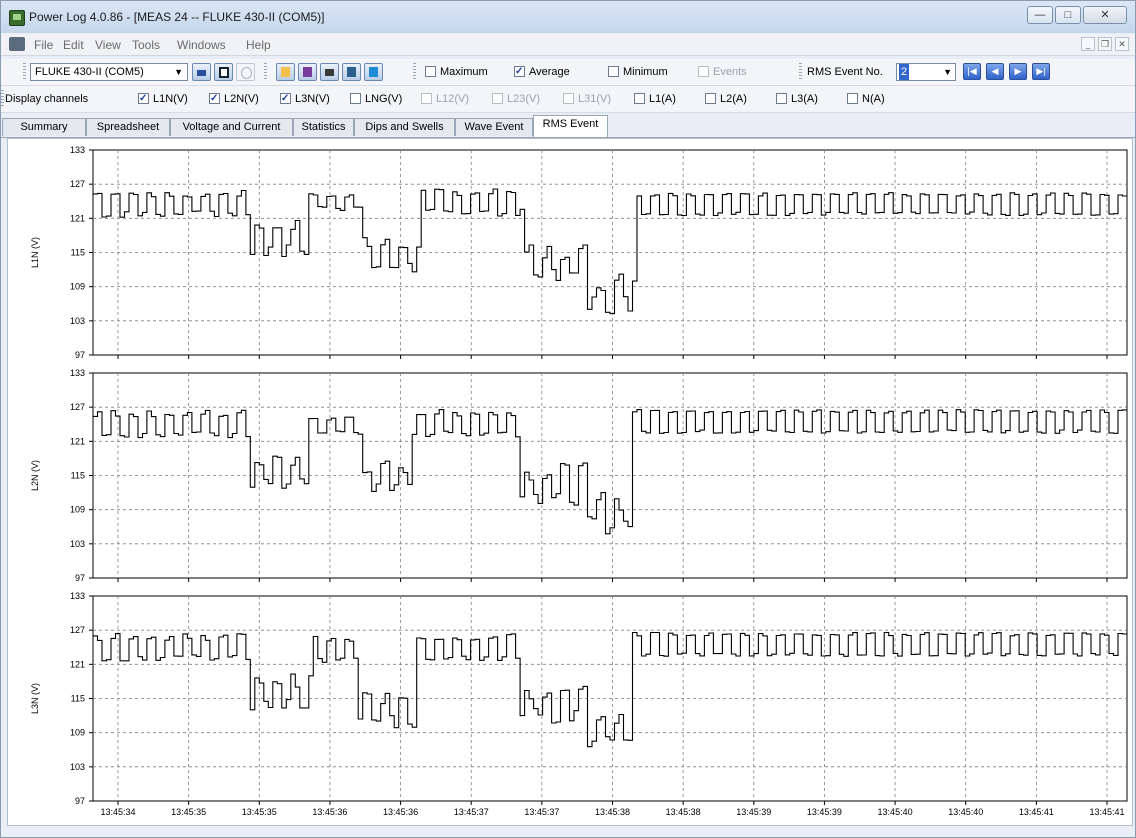 The height and width of the screenshot is (838, 1136). I want to click on device-icon, so click(224, 72).